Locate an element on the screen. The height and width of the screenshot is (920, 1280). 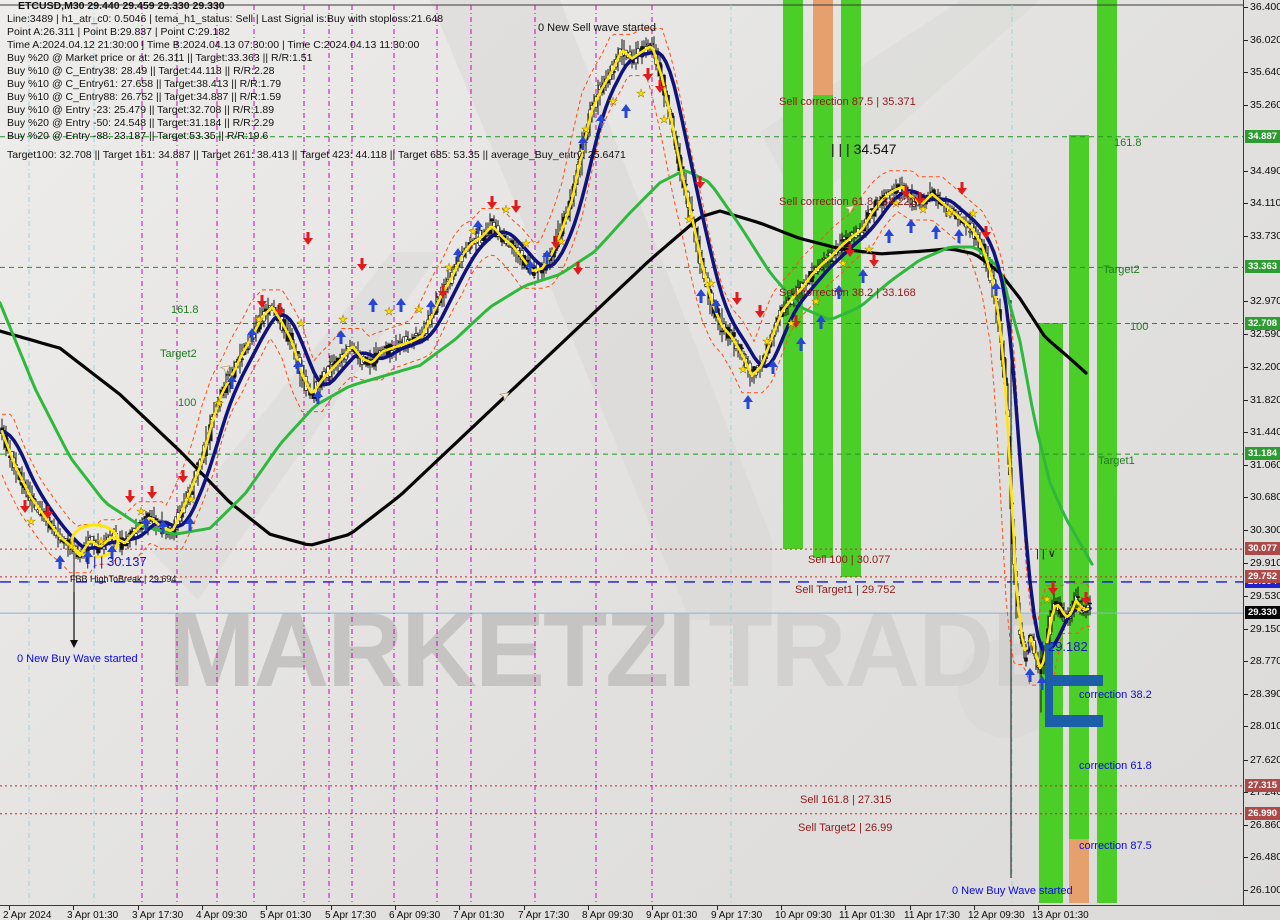
price-tick-label: 35.260 is located at coordinates (1265, 105).